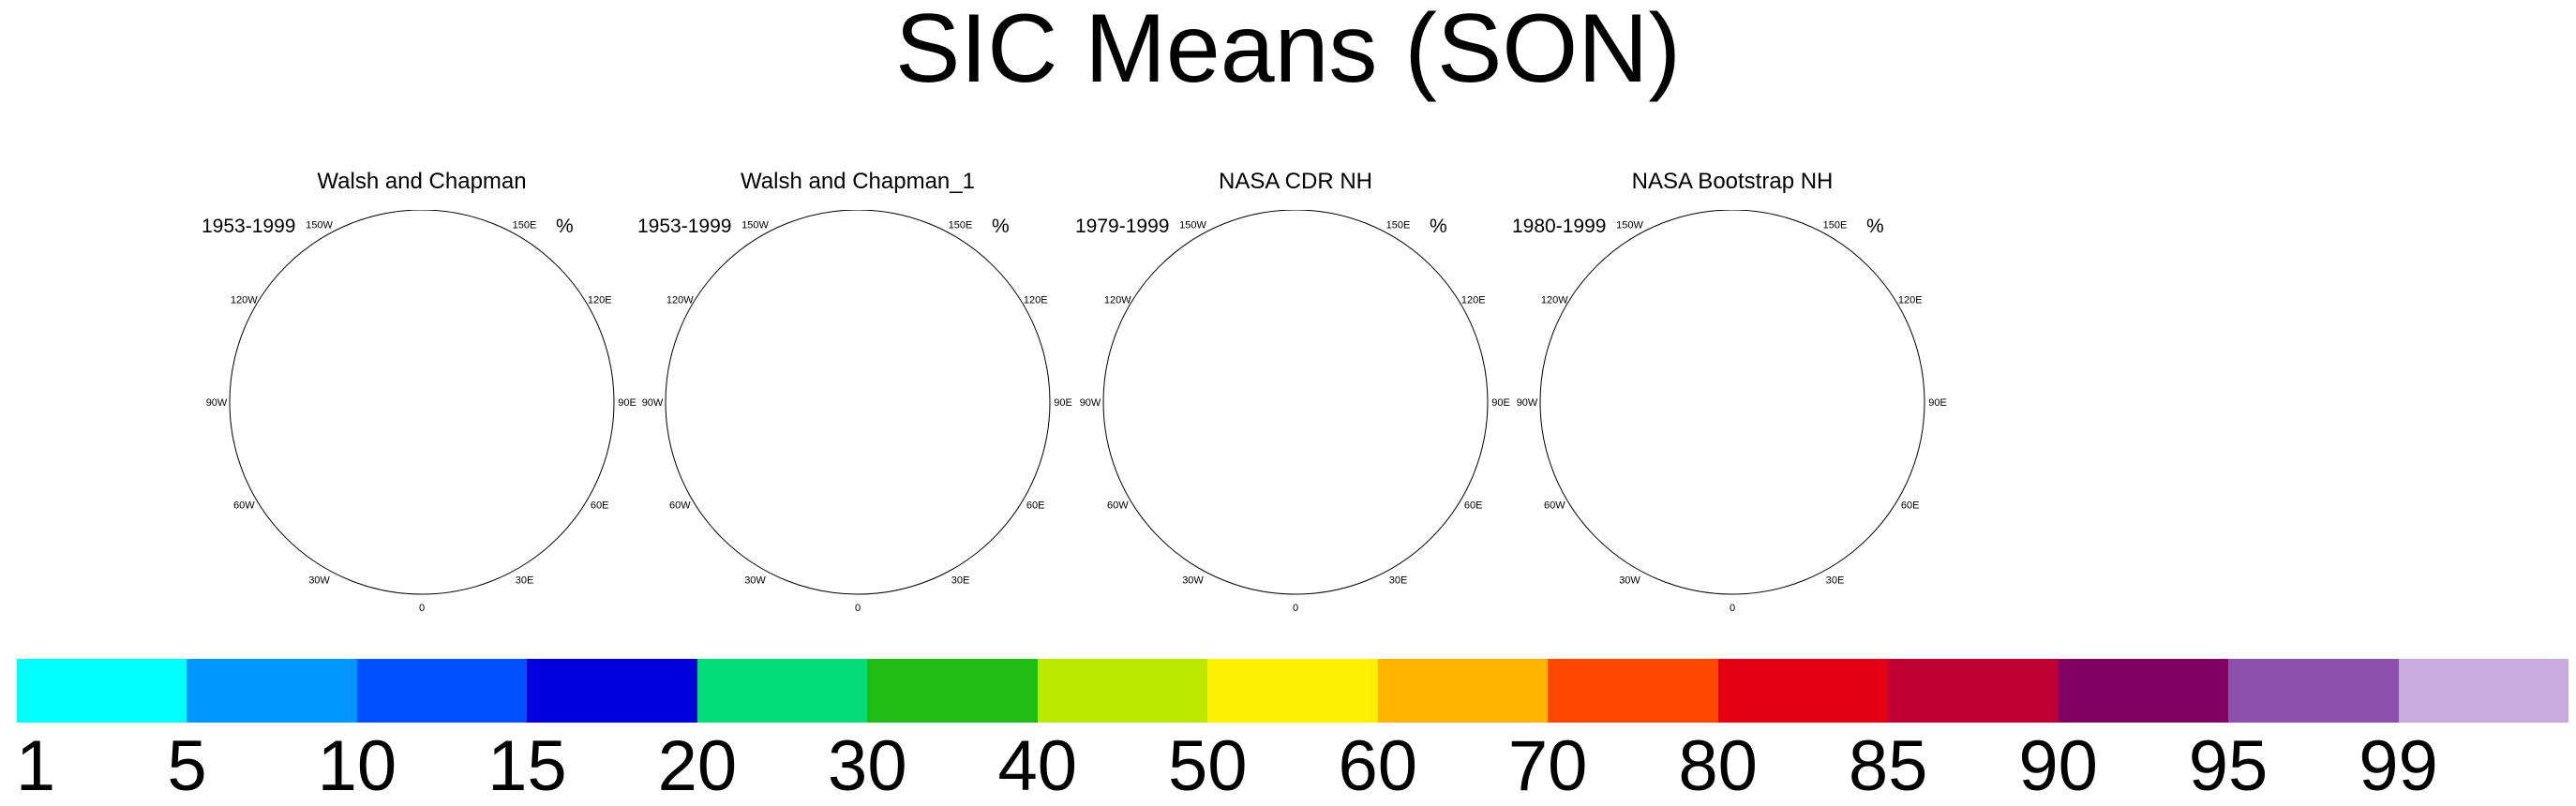  Describe the element at coordinates (1288, 51) in the screenshot. I see `figure-title: SIC Means (SON)` at that location.